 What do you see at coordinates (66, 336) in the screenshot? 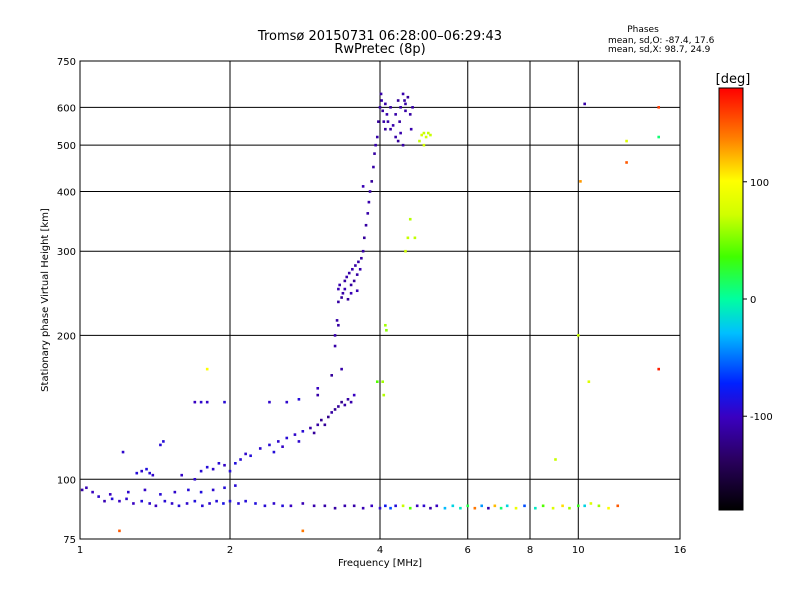
I see `y-tick-label: 200` at bounding box center [66, 336].